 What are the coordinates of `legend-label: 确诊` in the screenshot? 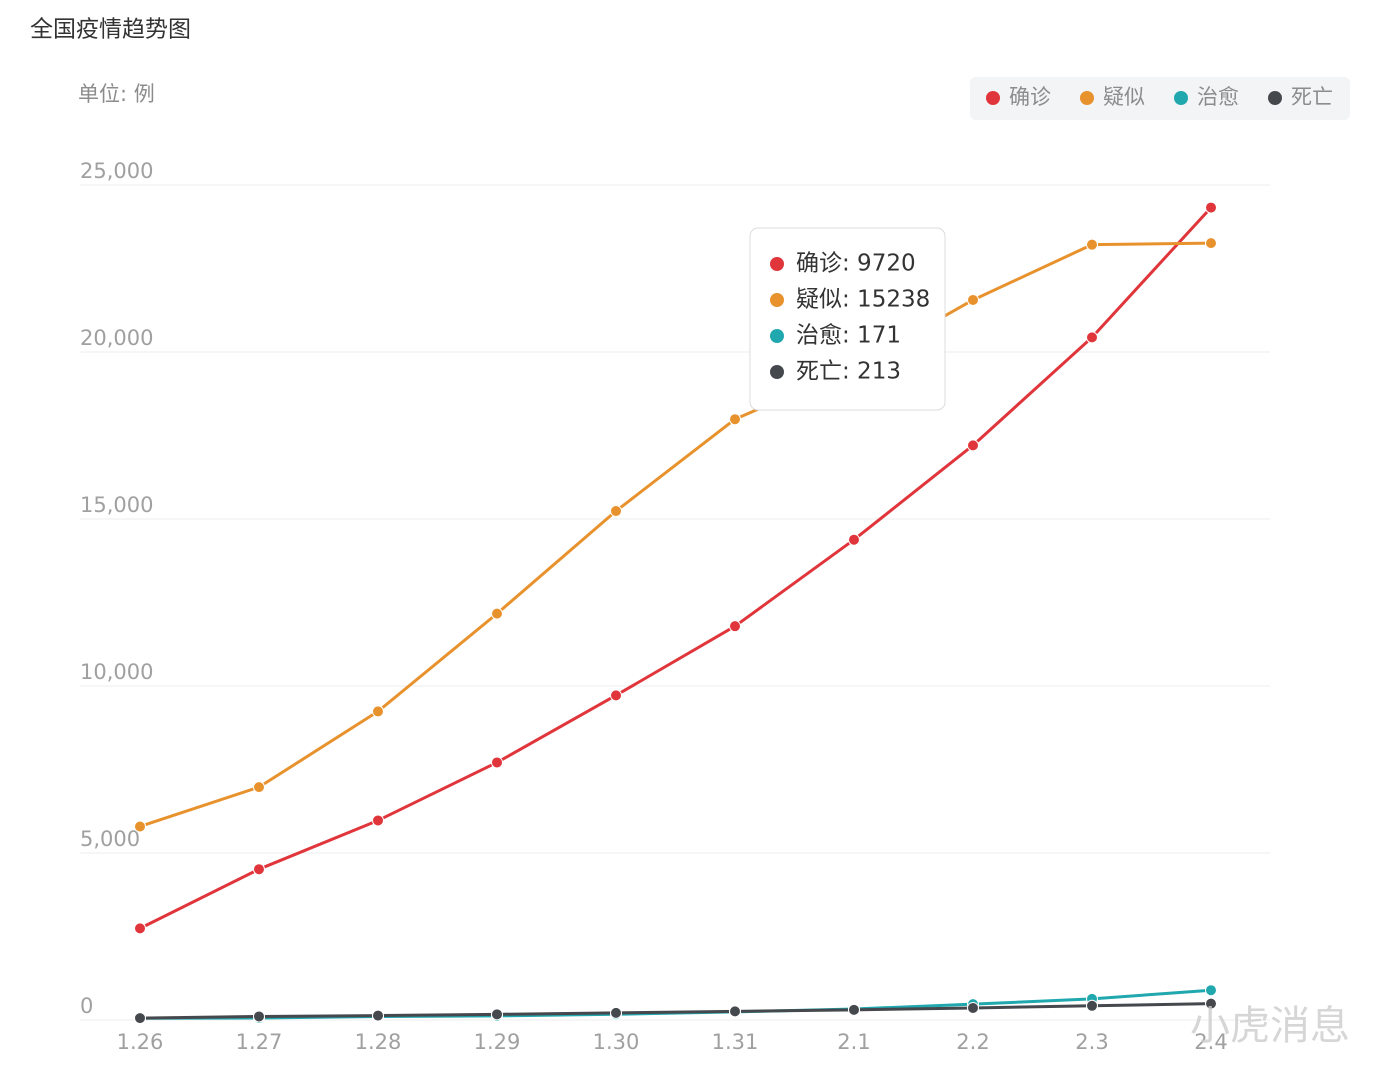 It's located at (1030, 97).